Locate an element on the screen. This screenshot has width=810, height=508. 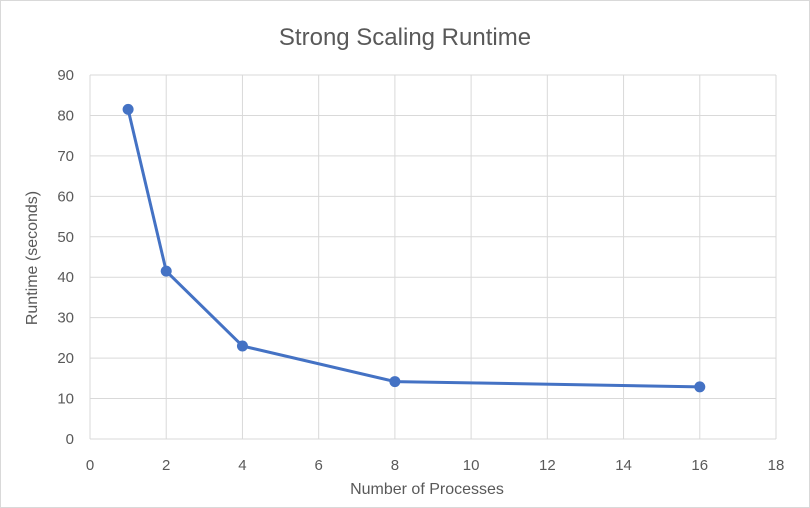
y-tick-label: 40 is located at coordinates (65, 277).